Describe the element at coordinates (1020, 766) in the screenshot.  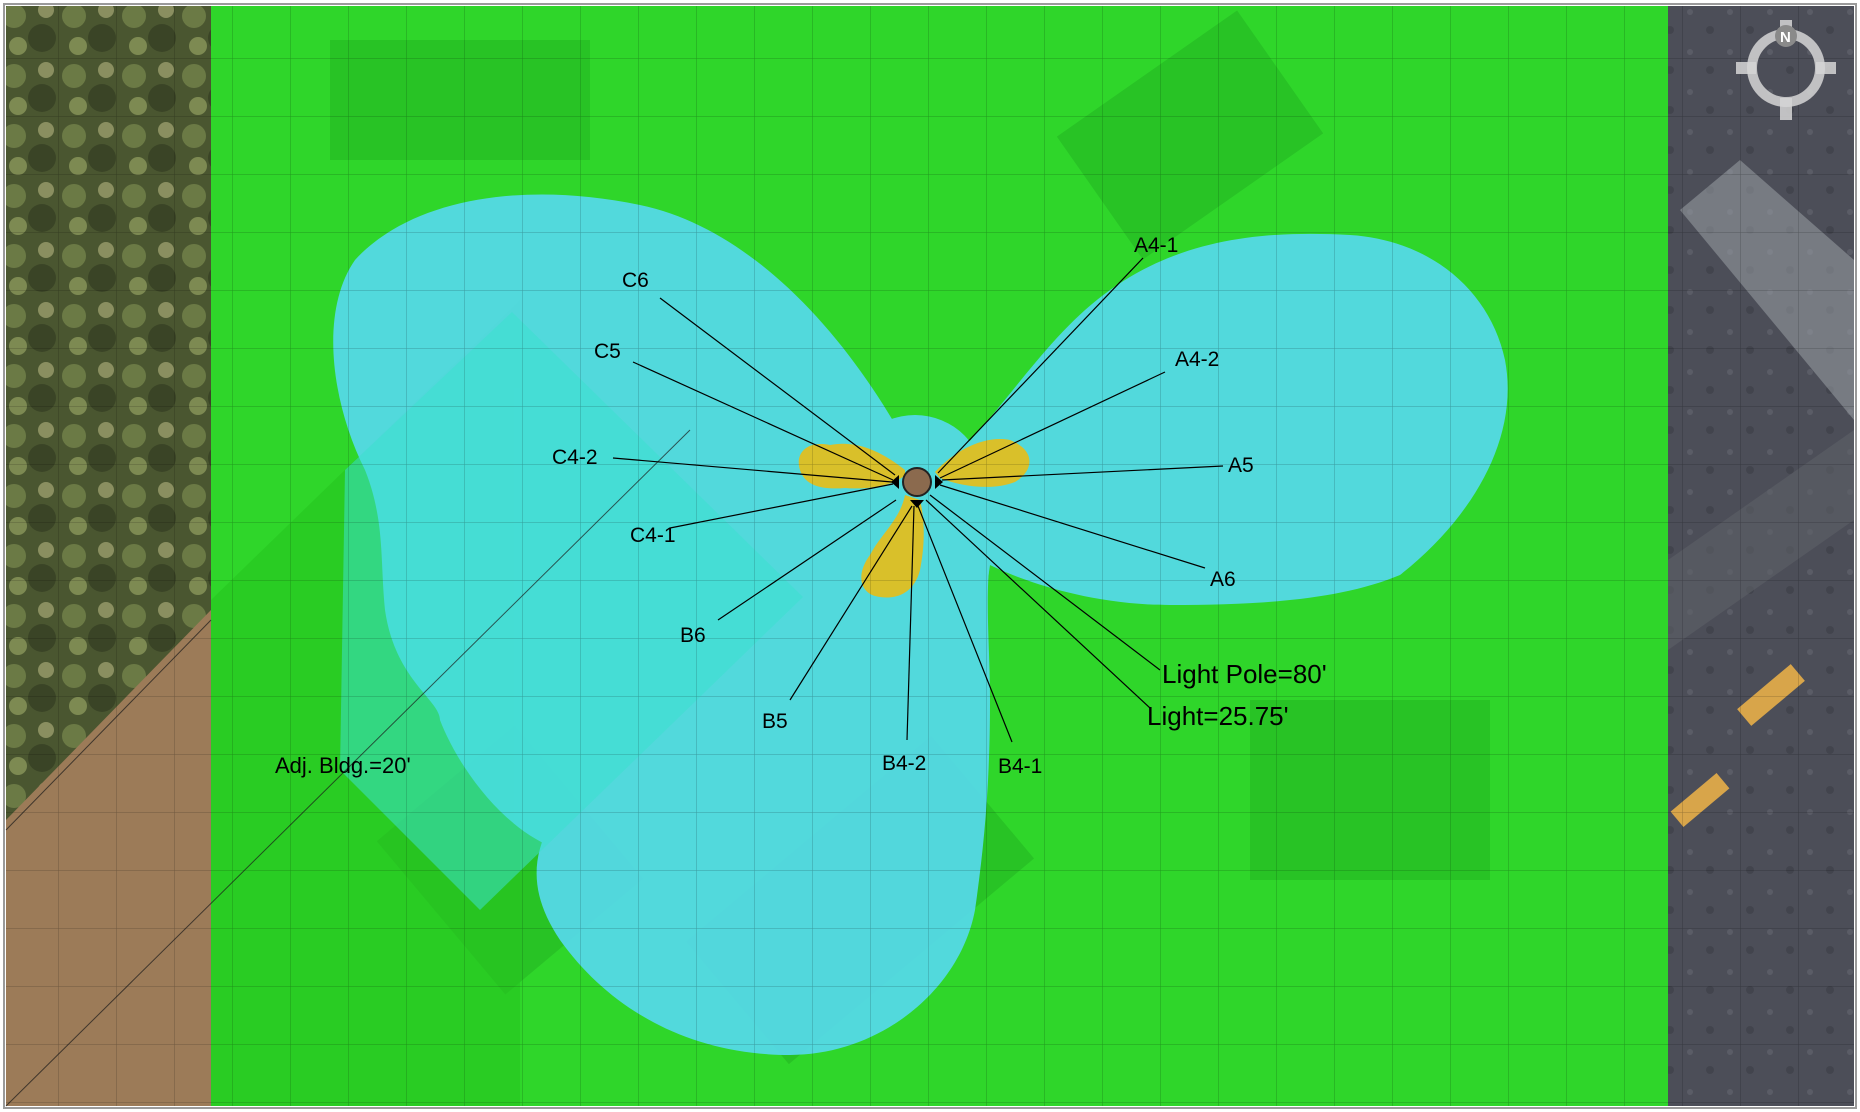
I see `label-b4-1: B4-1` at that location.